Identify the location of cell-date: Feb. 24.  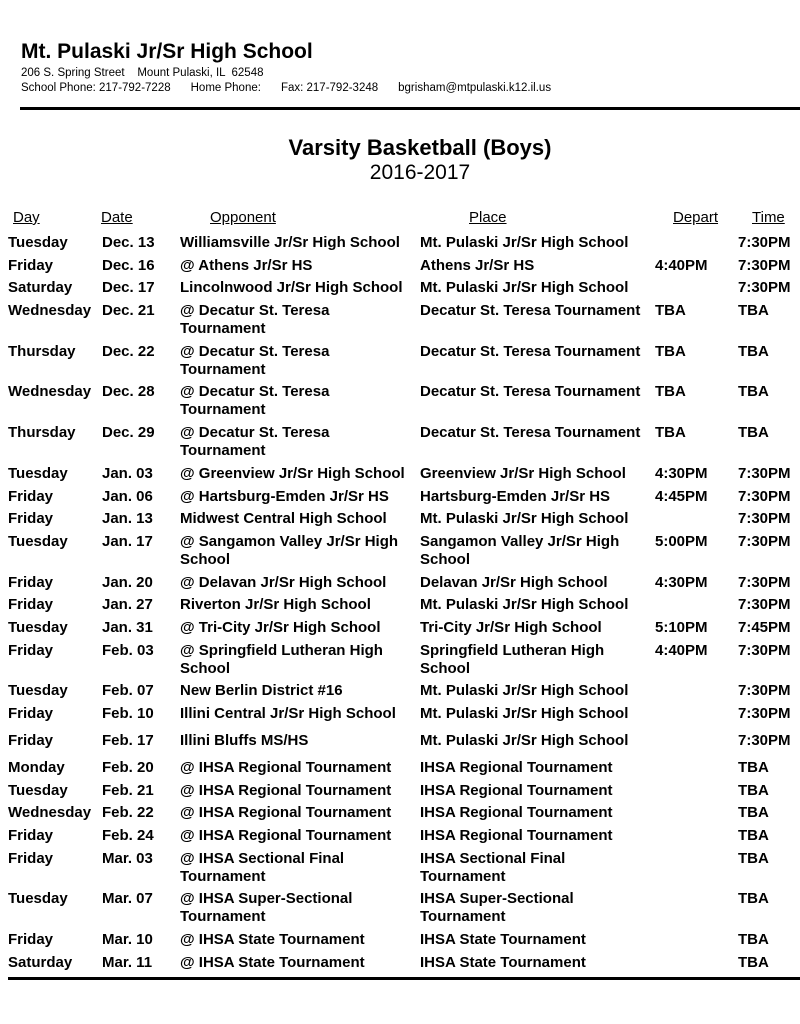
(128, 835).